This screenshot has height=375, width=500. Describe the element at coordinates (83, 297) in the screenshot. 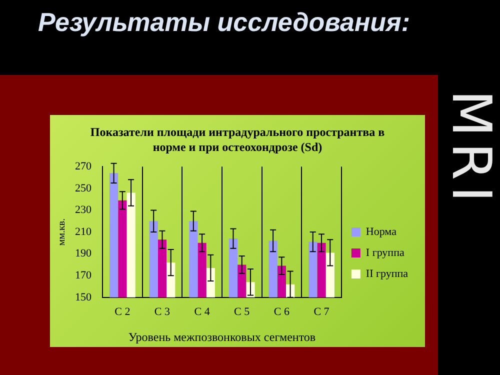

I see `y-tick-label: 150` at that location.